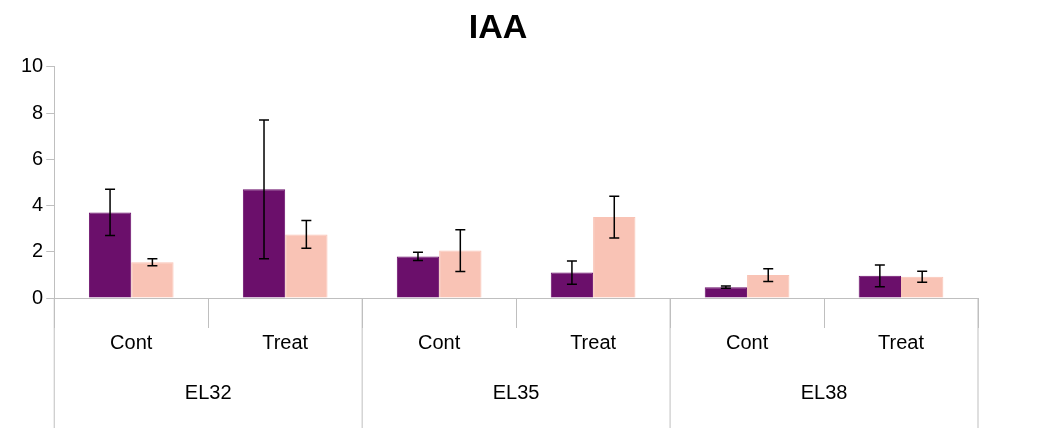 This screenshot has width=1057, height=442. What do you see at coordinates (498, 25) in the screenshot?
I see `chart-title: IAA` at bounding box center [498, 25].